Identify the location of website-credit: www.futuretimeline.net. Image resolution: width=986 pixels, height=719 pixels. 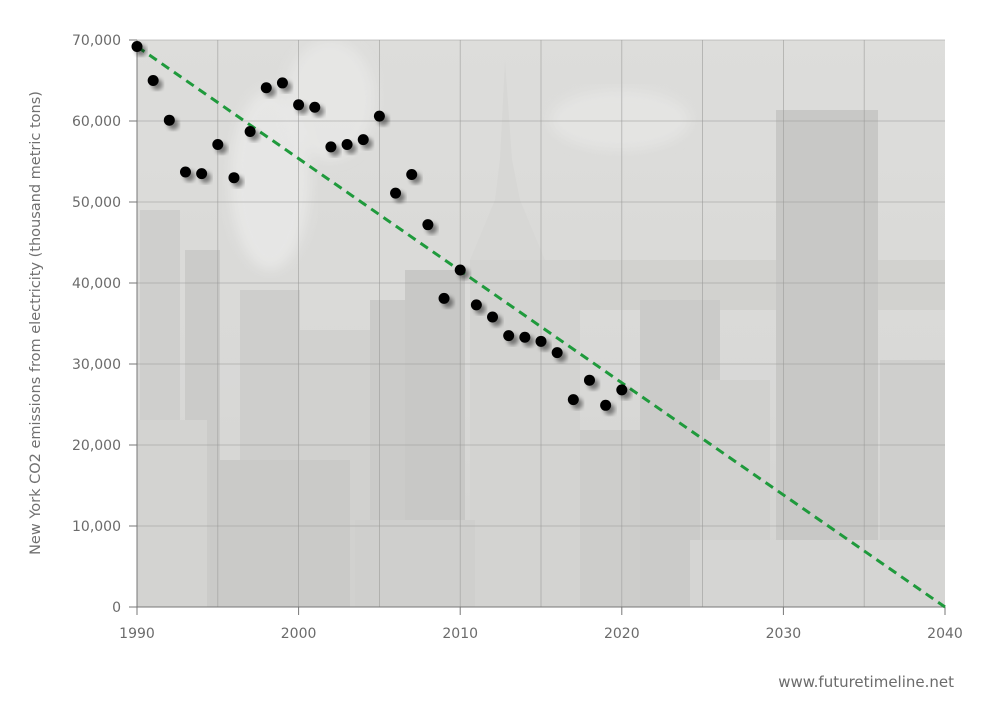
(866, 682).